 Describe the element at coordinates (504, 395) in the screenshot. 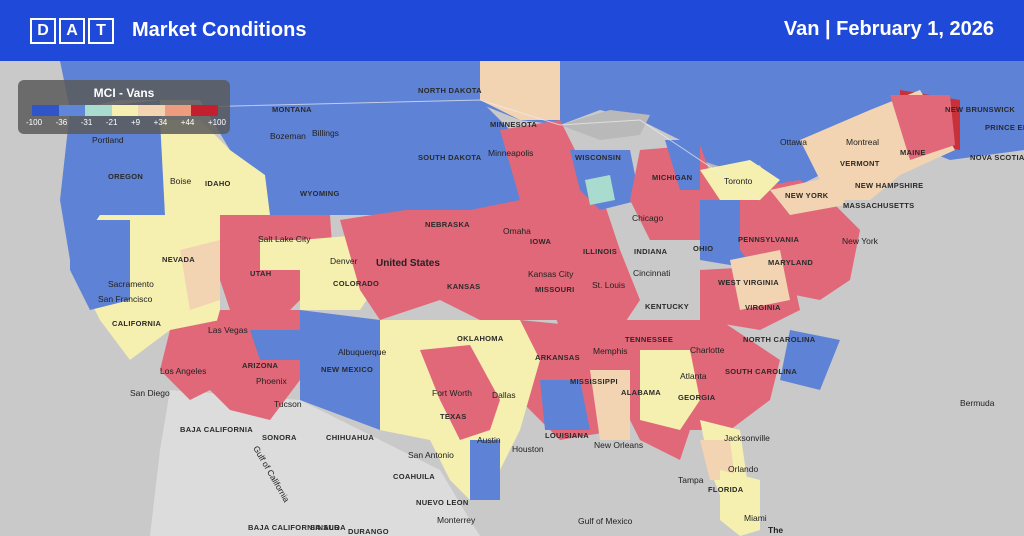

I see `city-label: Dallas` at that location.